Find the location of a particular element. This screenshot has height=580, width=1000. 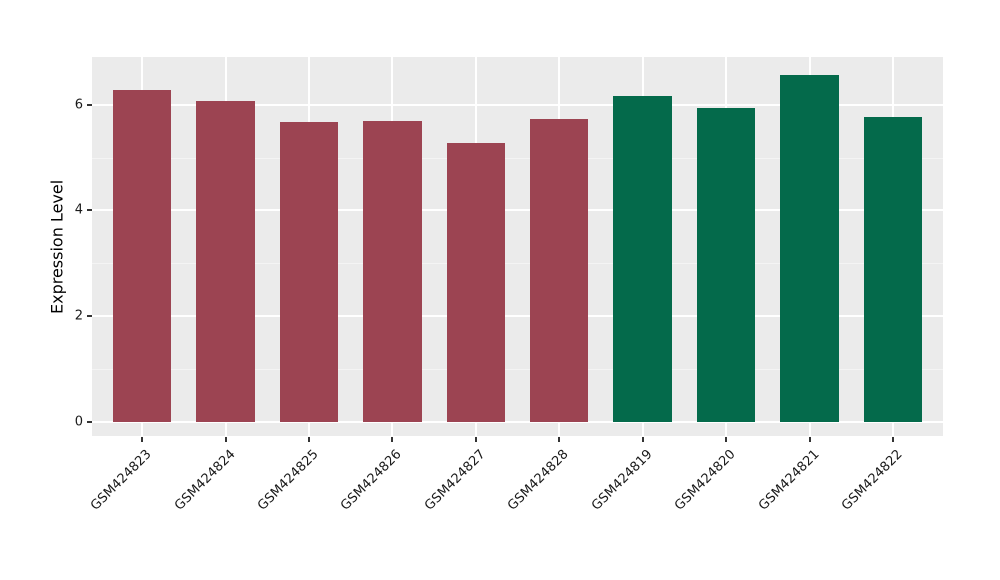

bar-GSM424823 is located at coordinates (142, 255).